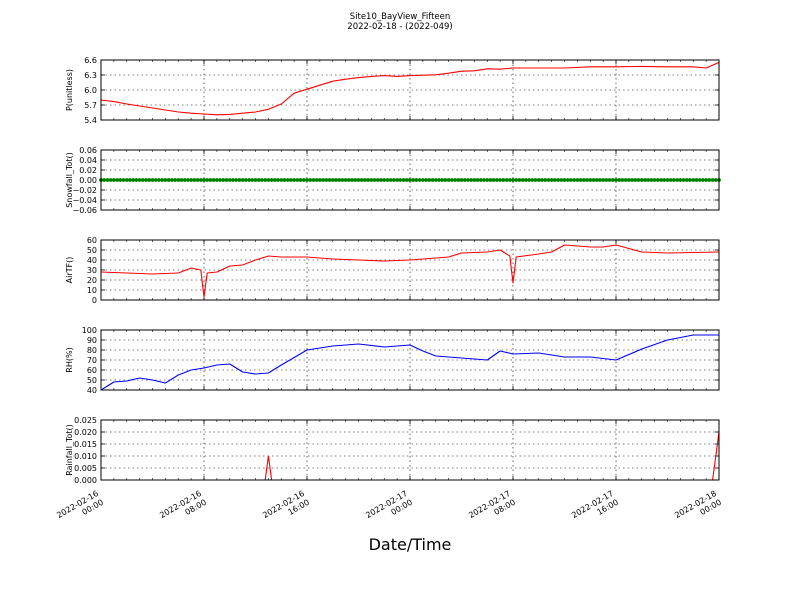 The width and height of the screenshot is (800, 600). Describe the element at coordinates (88, 160) in the screenshot. I see `y-tick-label: 0.04` at that location.